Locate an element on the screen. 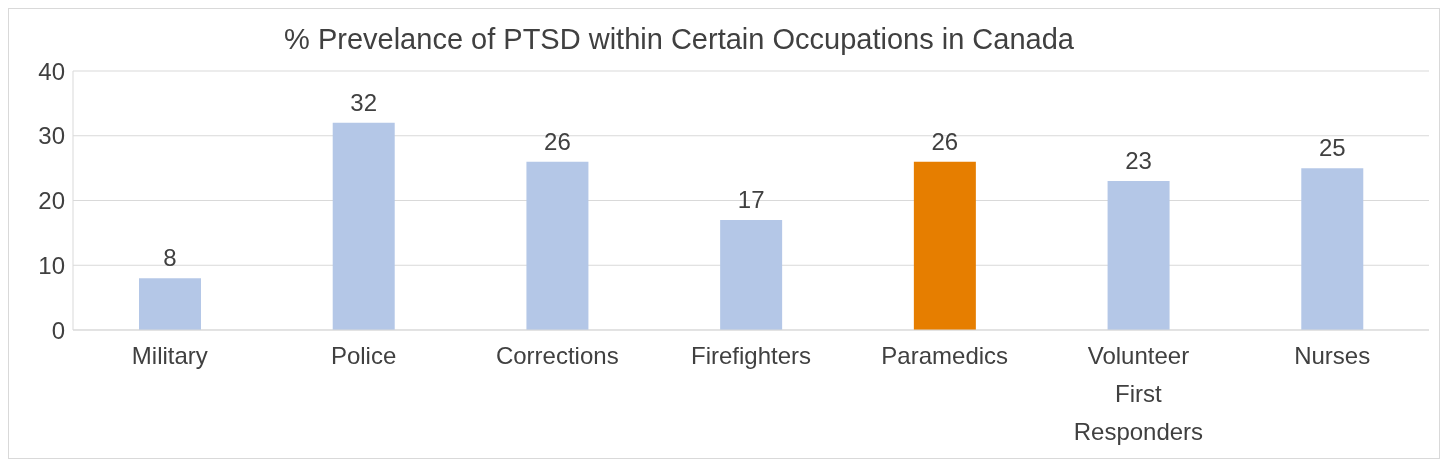  x-tick-label: Corrections is located at coordinates (557, 355).